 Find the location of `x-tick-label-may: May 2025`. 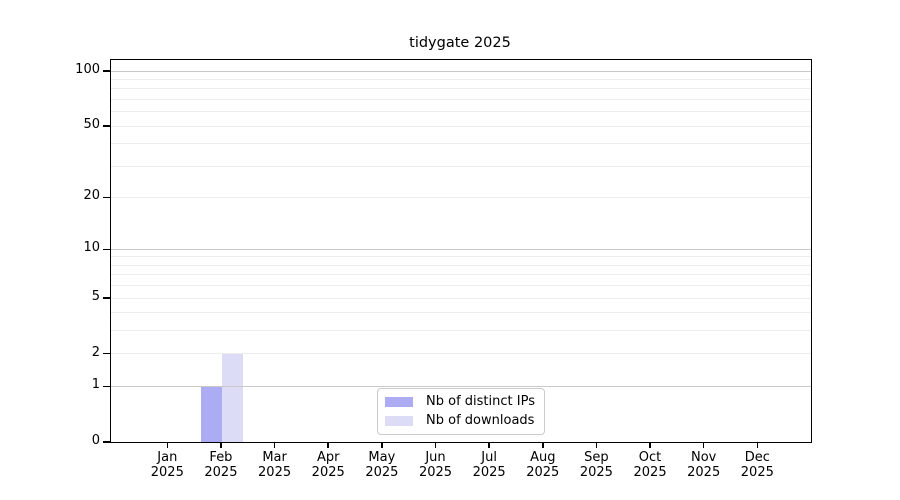

x-tick-label-may: May 2025 is located at coordinates (382, 465).